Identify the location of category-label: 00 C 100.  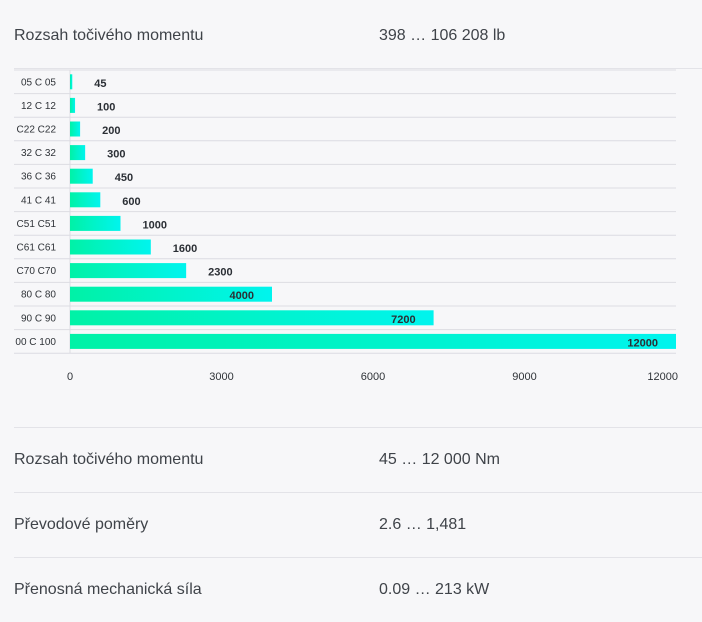
(35, 342).